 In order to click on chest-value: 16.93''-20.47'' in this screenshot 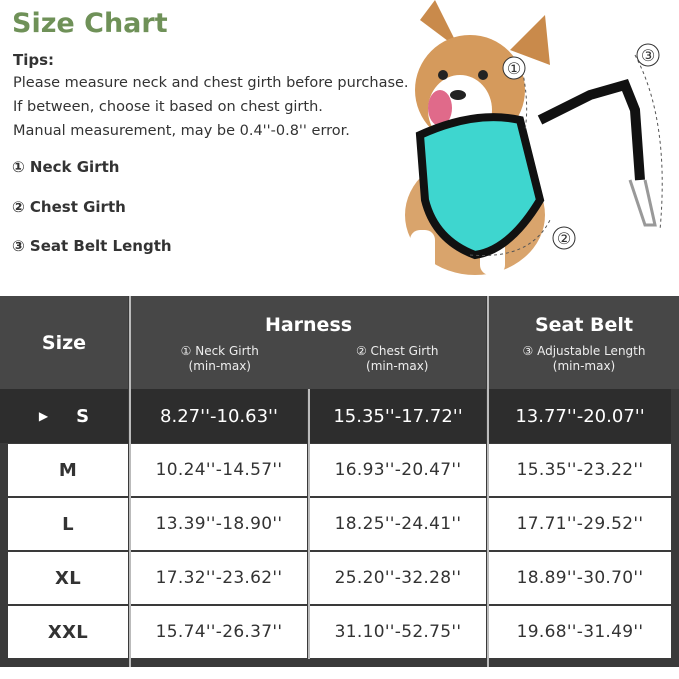, I will do `click(398, 470)`.